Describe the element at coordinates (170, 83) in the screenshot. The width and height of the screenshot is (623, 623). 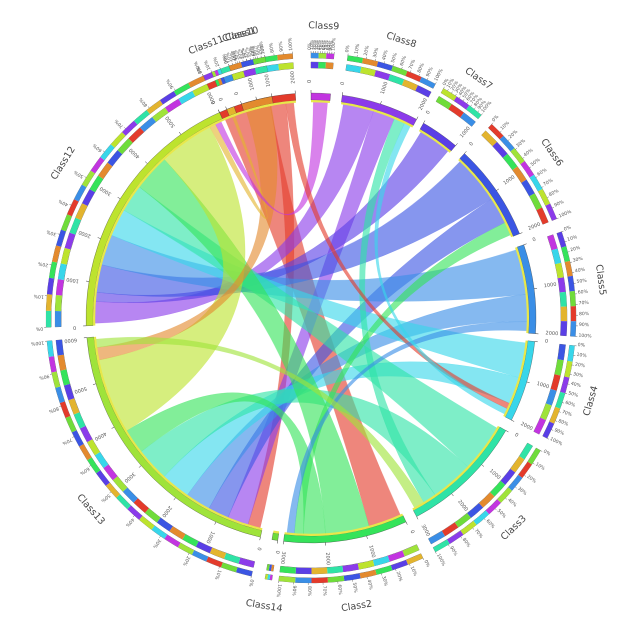
I see `pct-label-class12-9: 90%` at that location.